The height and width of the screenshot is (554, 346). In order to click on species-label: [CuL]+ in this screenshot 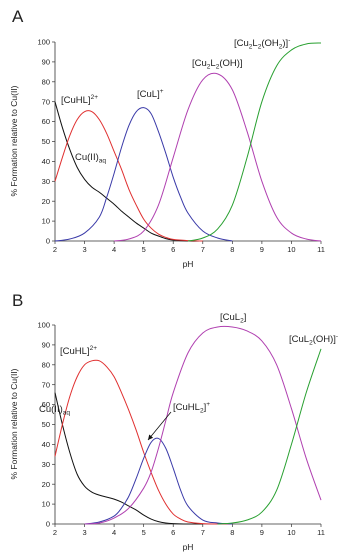, I will do `click(150, 94)`.